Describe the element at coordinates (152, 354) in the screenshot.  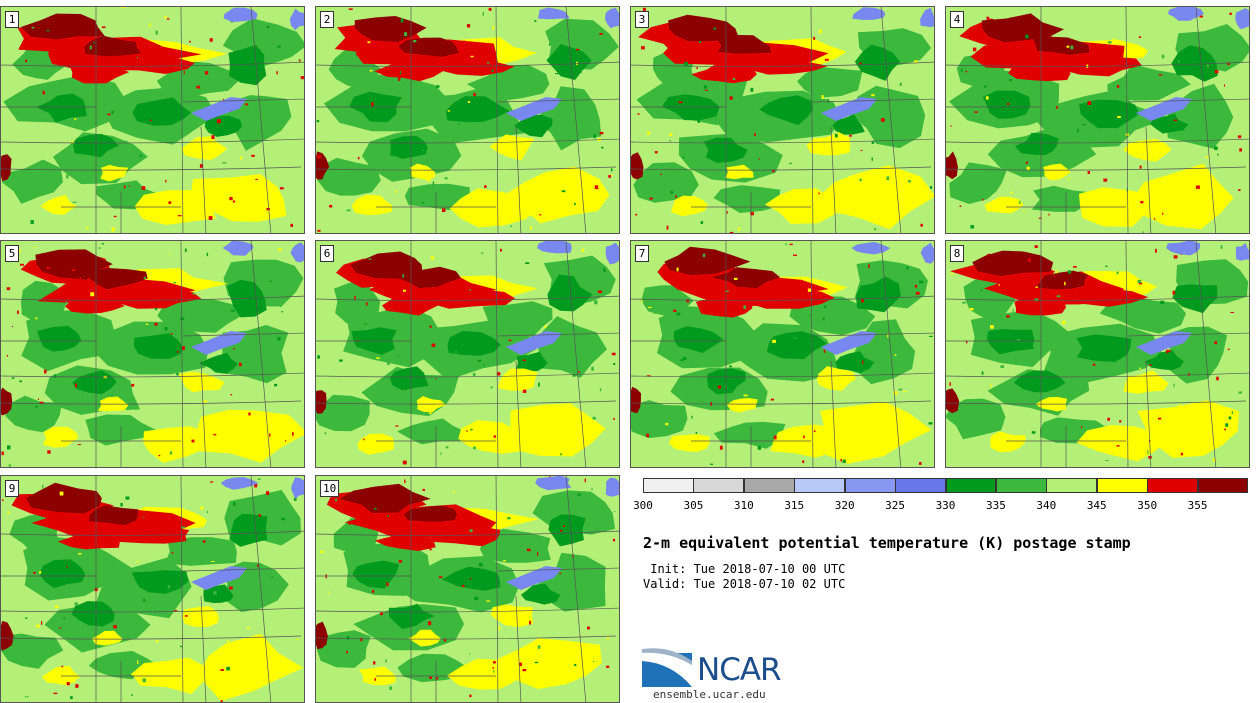
I see `postage-stamp-map: 5` at that location.